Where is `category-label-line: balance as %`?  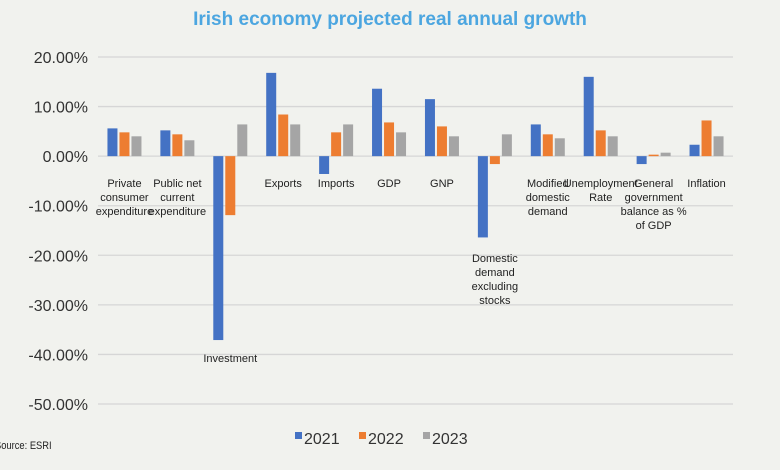 category-label-line: balance as % is located at coordinates (654, 212).